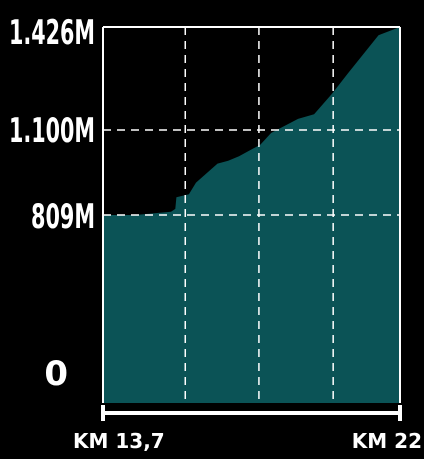 The height and width of the screenshot is (459, 424). What do you see at coordinates (52, 131) in the screenshot?
I see `y-tick-label: 1.100M` at bounding box center [52, 131].